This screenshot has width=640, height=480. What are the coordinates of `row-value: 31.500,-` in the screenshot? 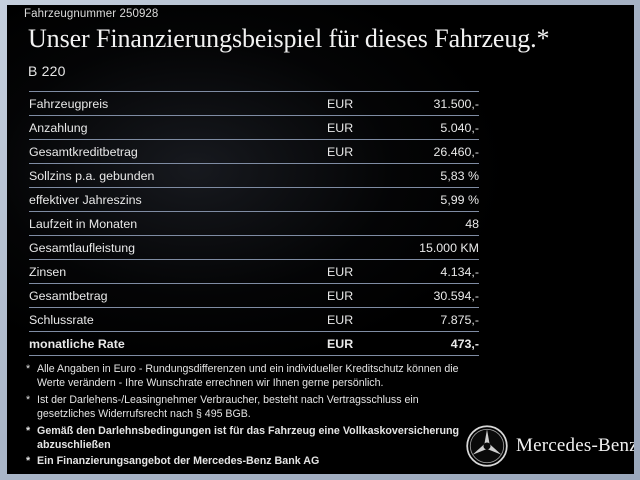 It's located at (431, 103).